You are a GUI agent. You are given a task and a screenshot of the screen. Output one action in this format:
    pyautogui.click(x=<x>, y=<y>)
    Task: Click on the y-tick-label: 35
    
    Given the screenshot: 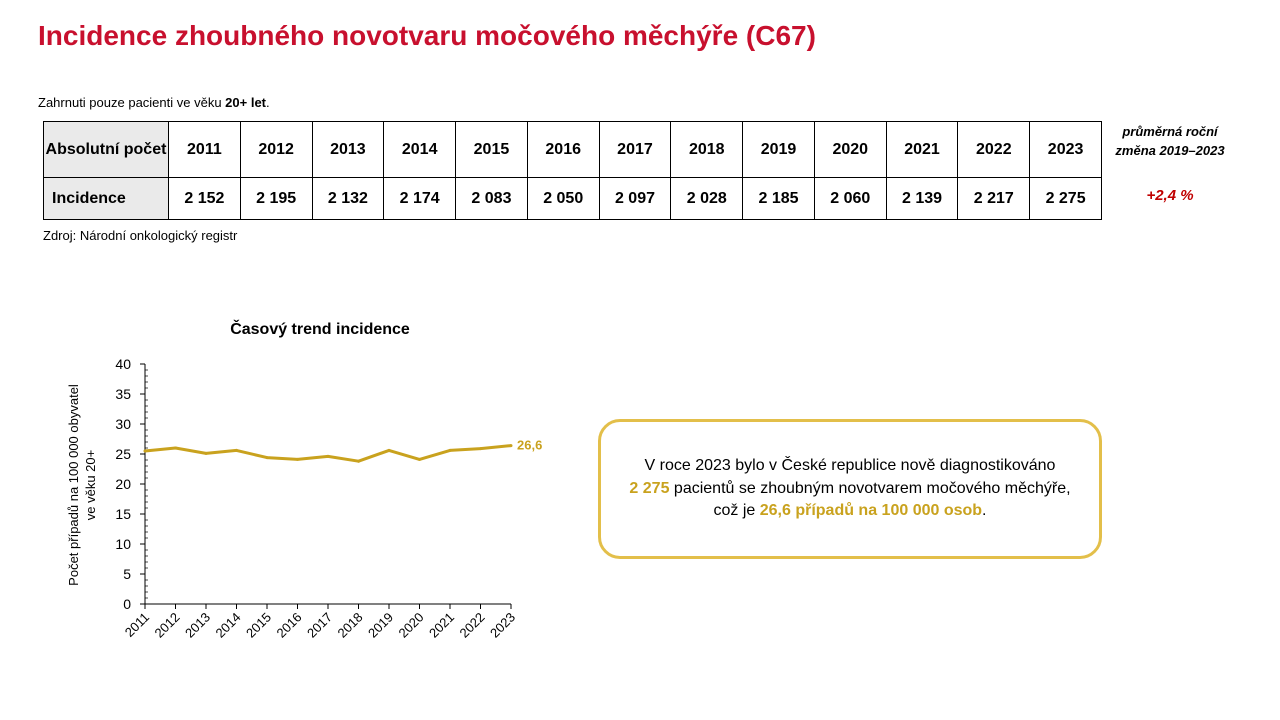 What is the action you would take?
    pyautogui.click(x=123, y=394)
    